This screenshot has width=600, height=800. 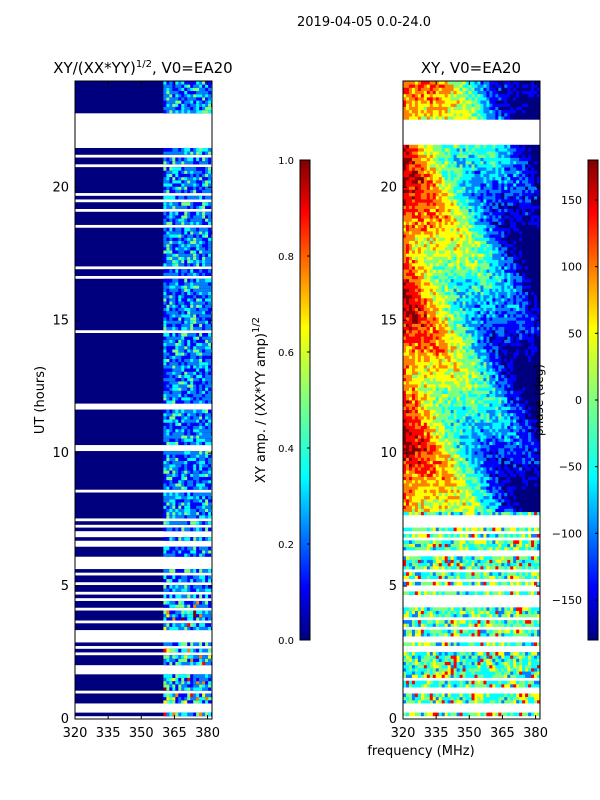 I want to click on phase-title-suffix: , V0=EA20, so click(x=480, y=68).